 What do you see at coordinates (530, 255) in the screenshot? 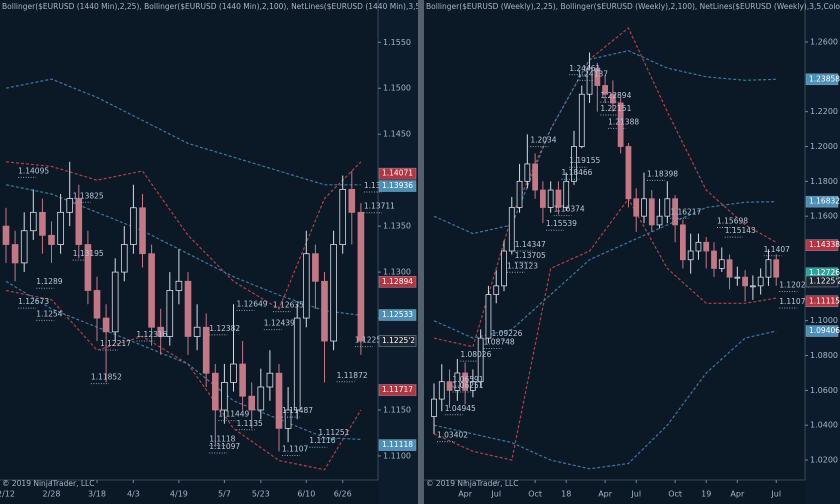
I see `price-annotation: 1.13705` at bounding box center [530, 255].